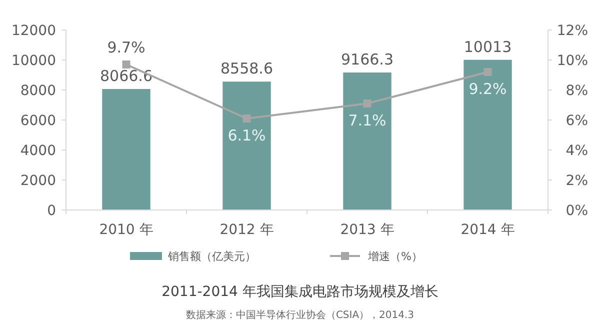  I want to click on legend-label: 销售额（亿美元）, so click(211, 256).